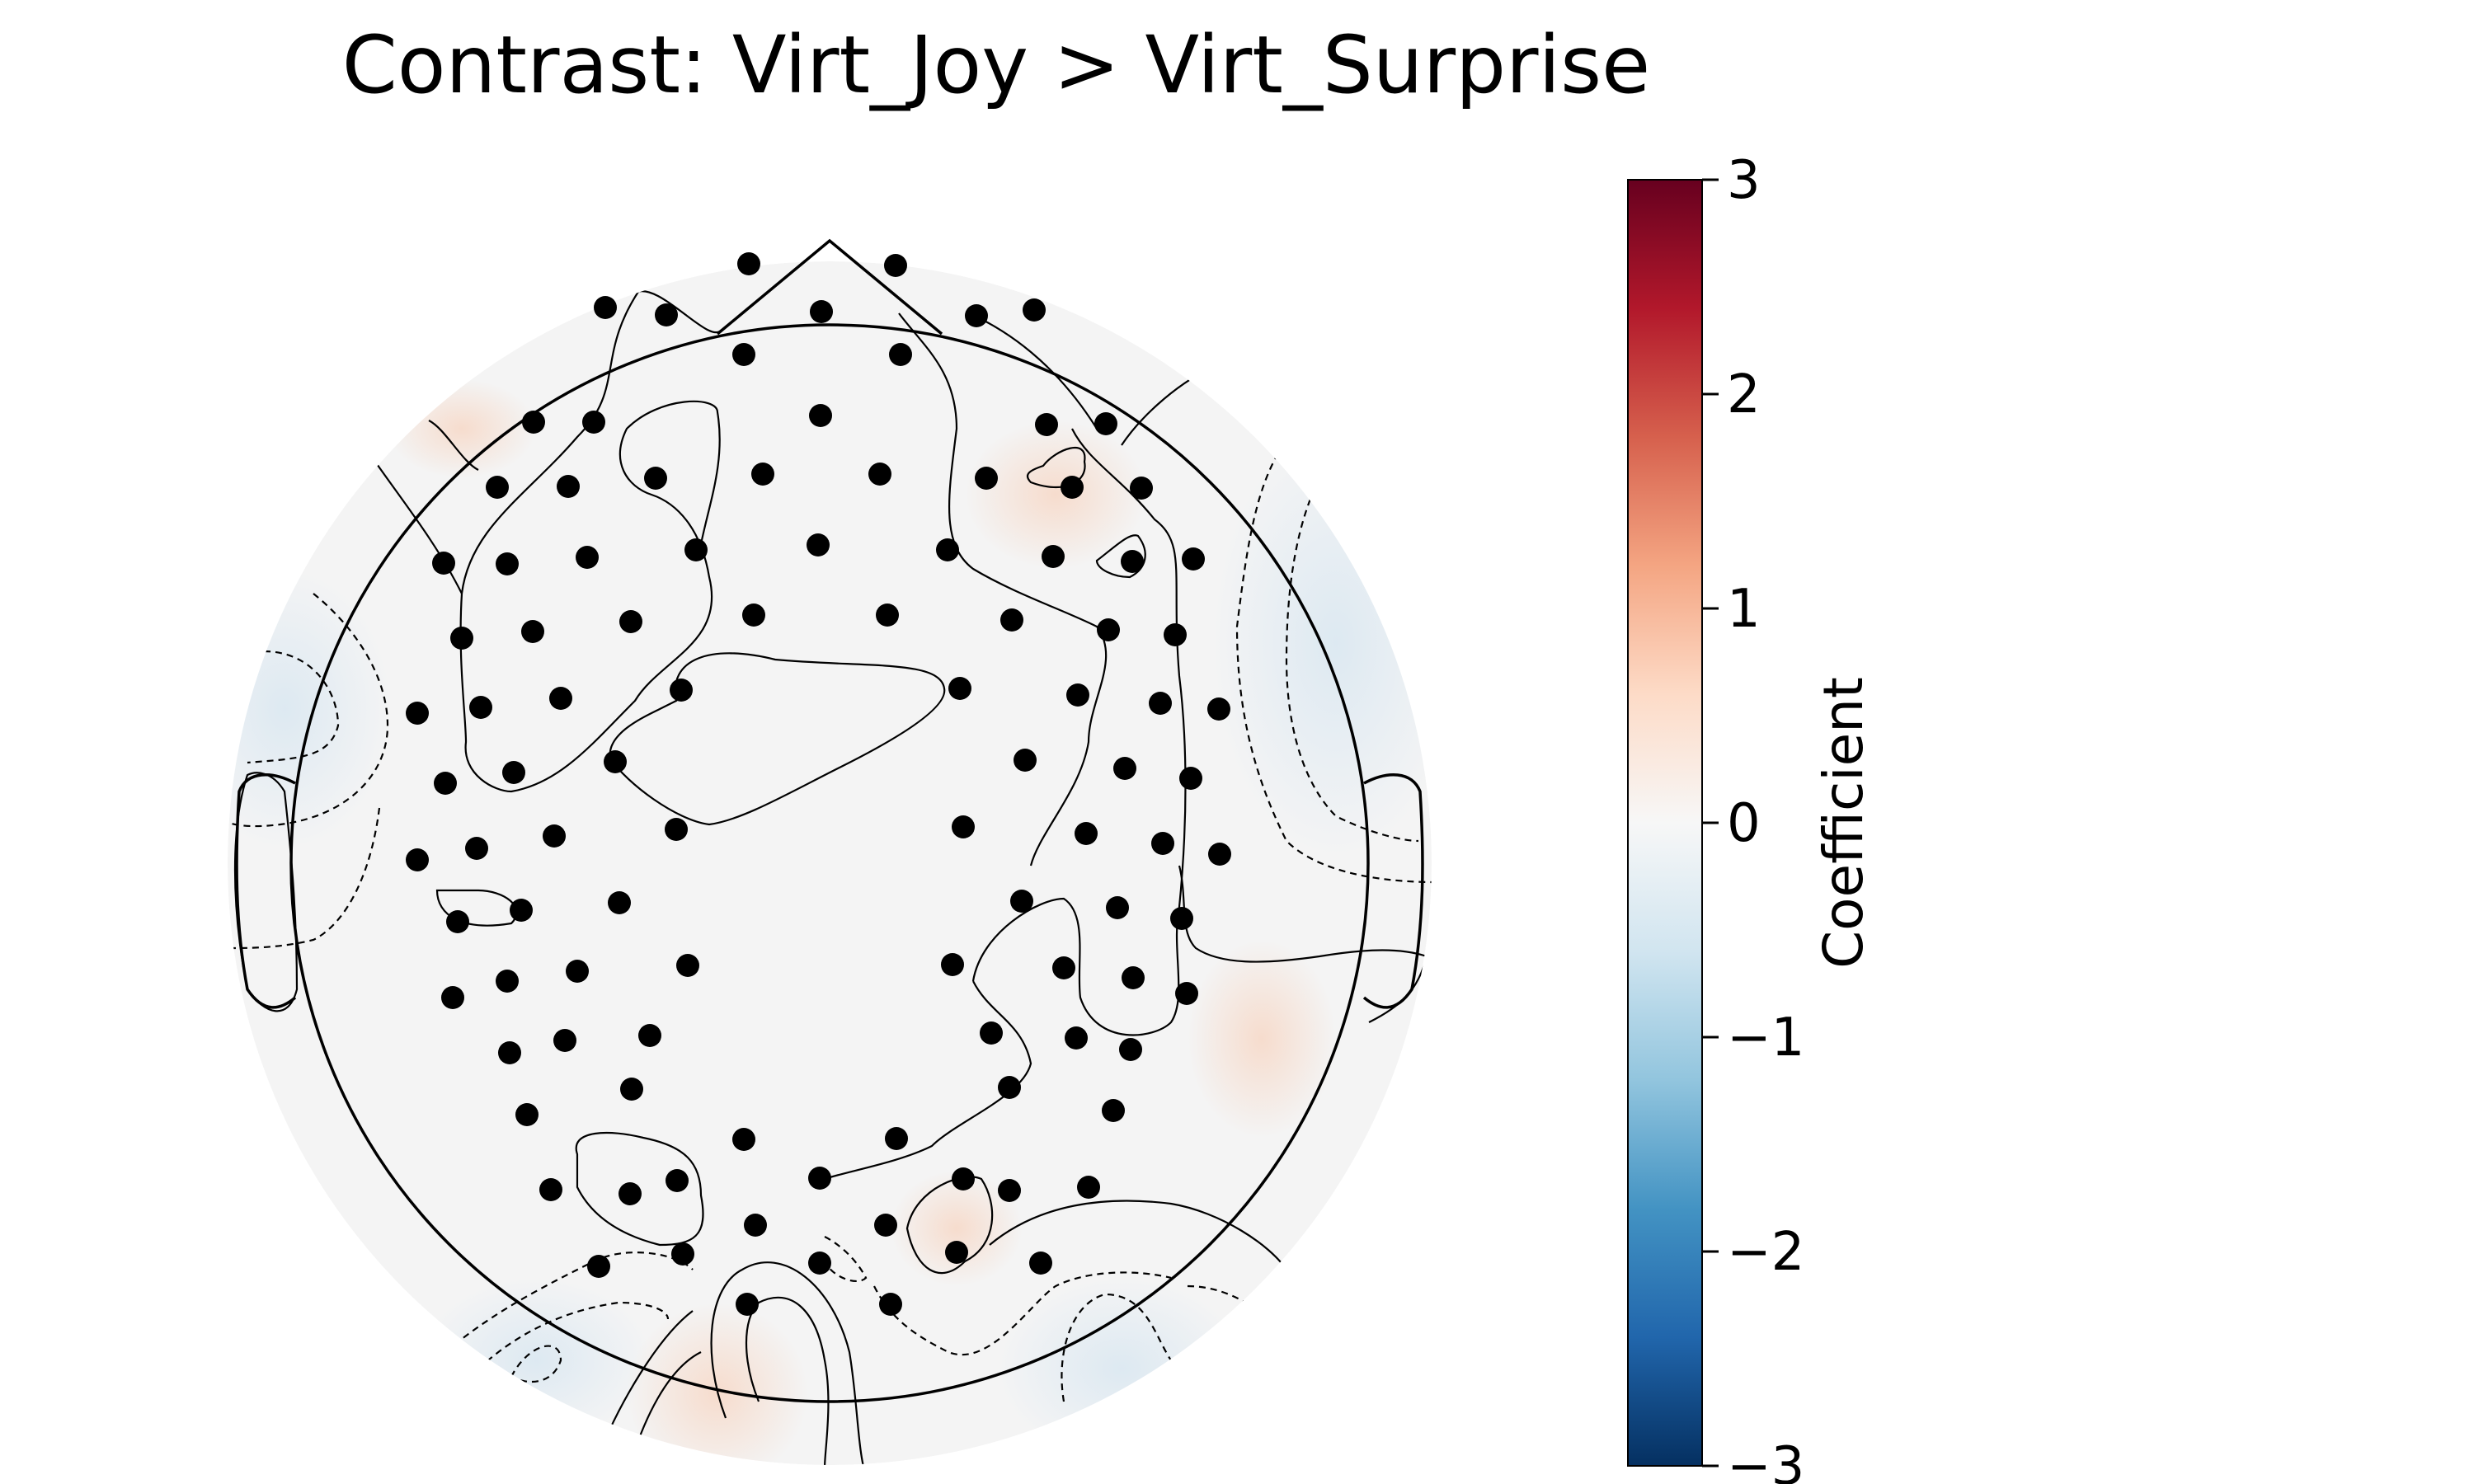 The width and height of the screenshot is (2474, 1484). I want to click on colorbar-ticks: 3 2 1 0 −1 −2 −3, so click(1753, 817).